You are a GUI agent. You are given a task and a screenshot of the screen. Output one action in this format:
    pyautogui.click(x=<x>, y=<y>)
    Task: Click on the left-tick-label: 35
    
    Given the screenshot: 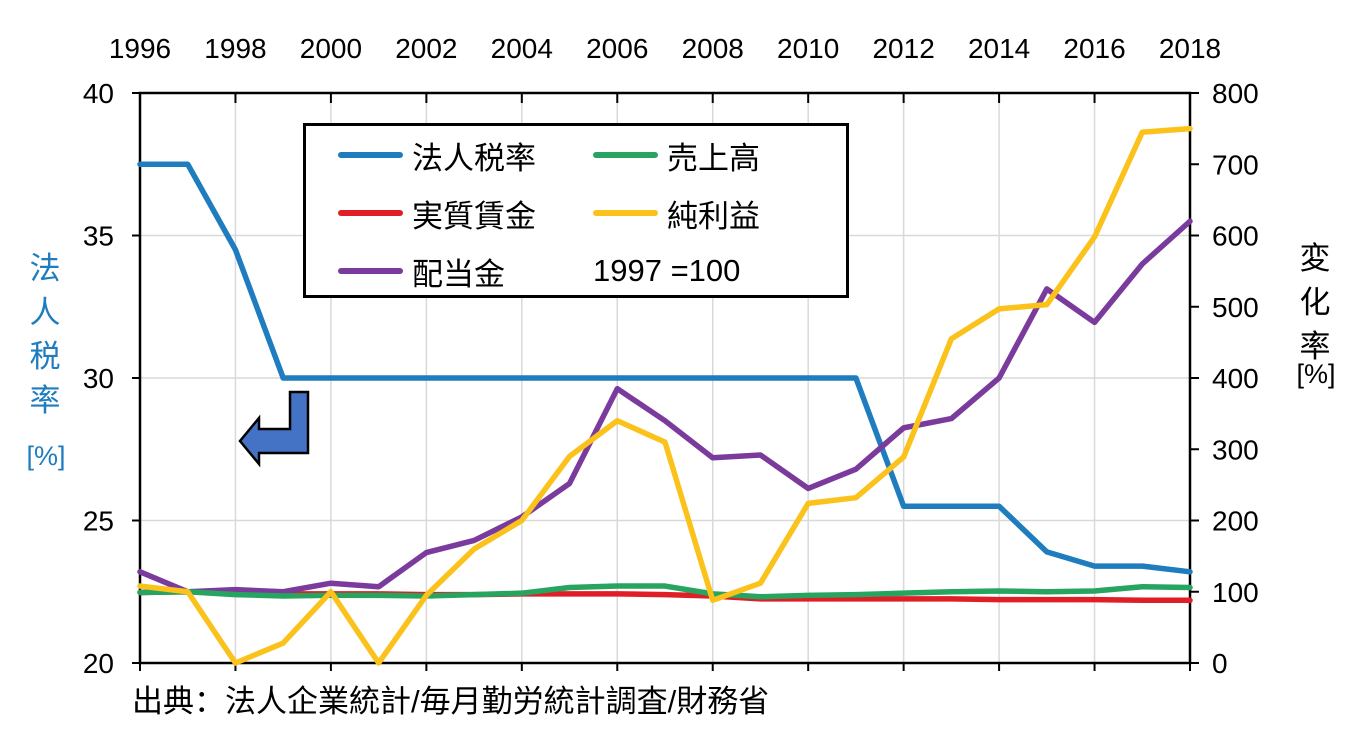 What is the action you would take?
    pyautogui.click(x=98, y=236)
    